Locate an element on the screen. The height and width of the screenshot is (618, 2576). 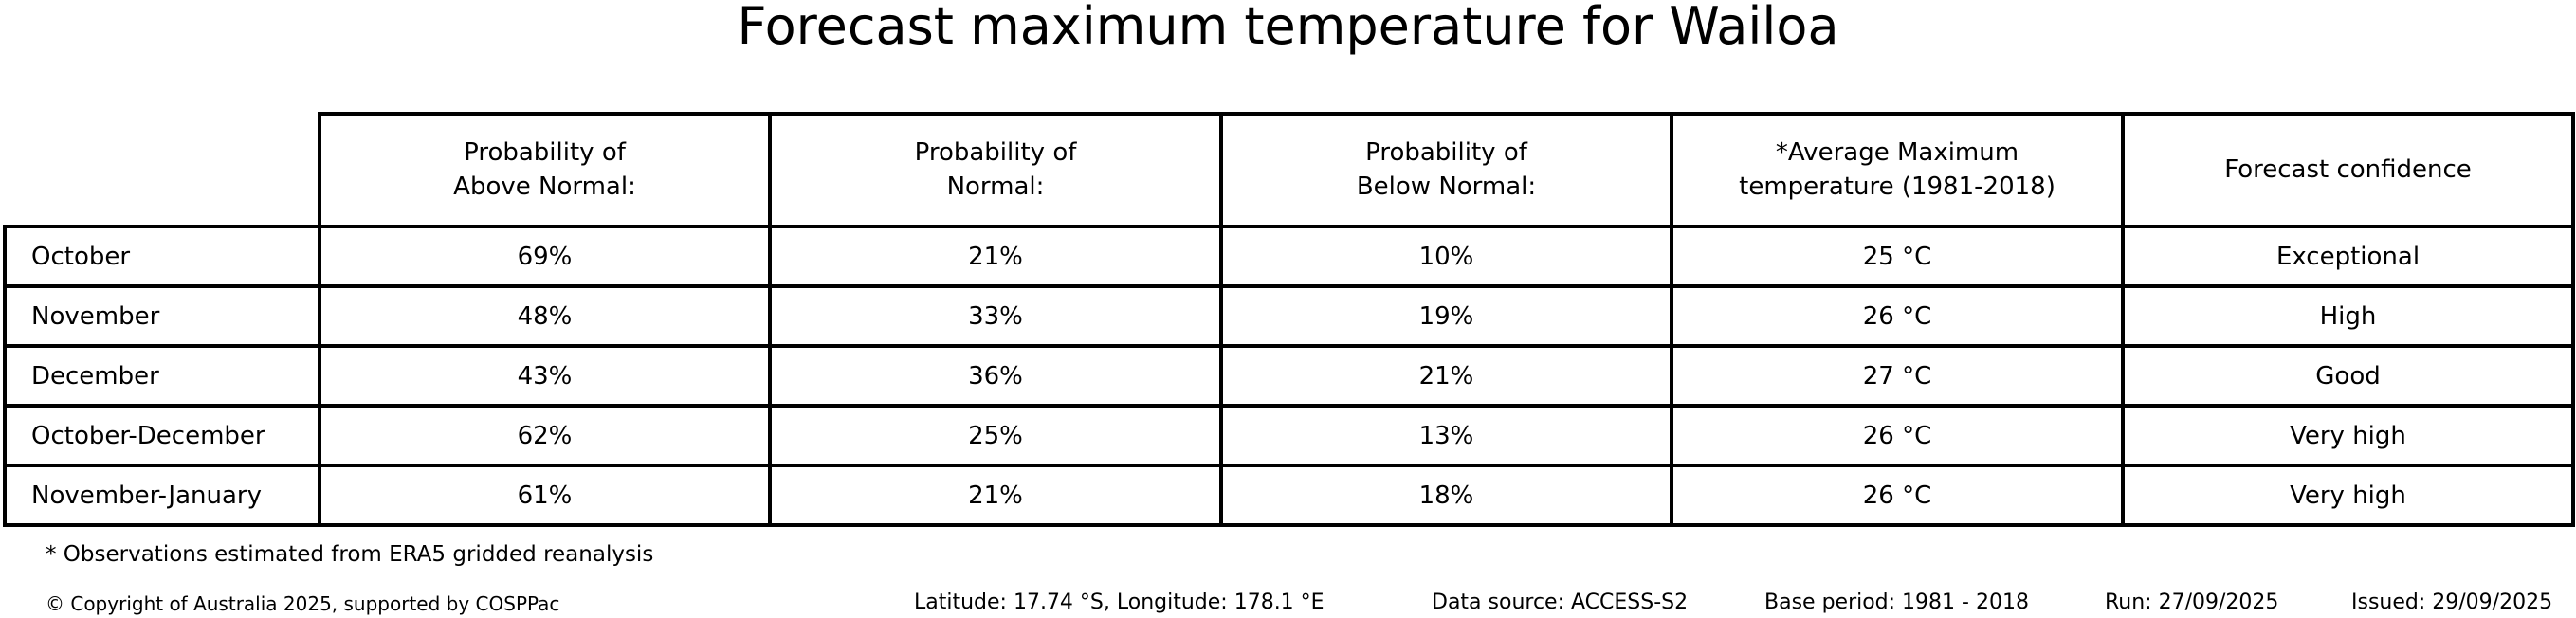
table-row: December 43% 36% 21% 27 °C Good is located at coordinates (1289, 376).